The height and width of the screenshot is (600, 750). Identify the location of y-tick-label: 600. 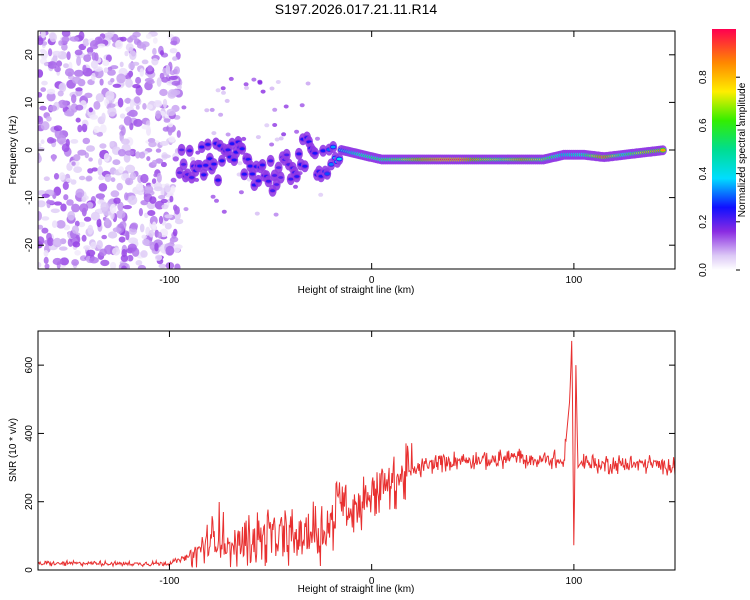
(29, 364).